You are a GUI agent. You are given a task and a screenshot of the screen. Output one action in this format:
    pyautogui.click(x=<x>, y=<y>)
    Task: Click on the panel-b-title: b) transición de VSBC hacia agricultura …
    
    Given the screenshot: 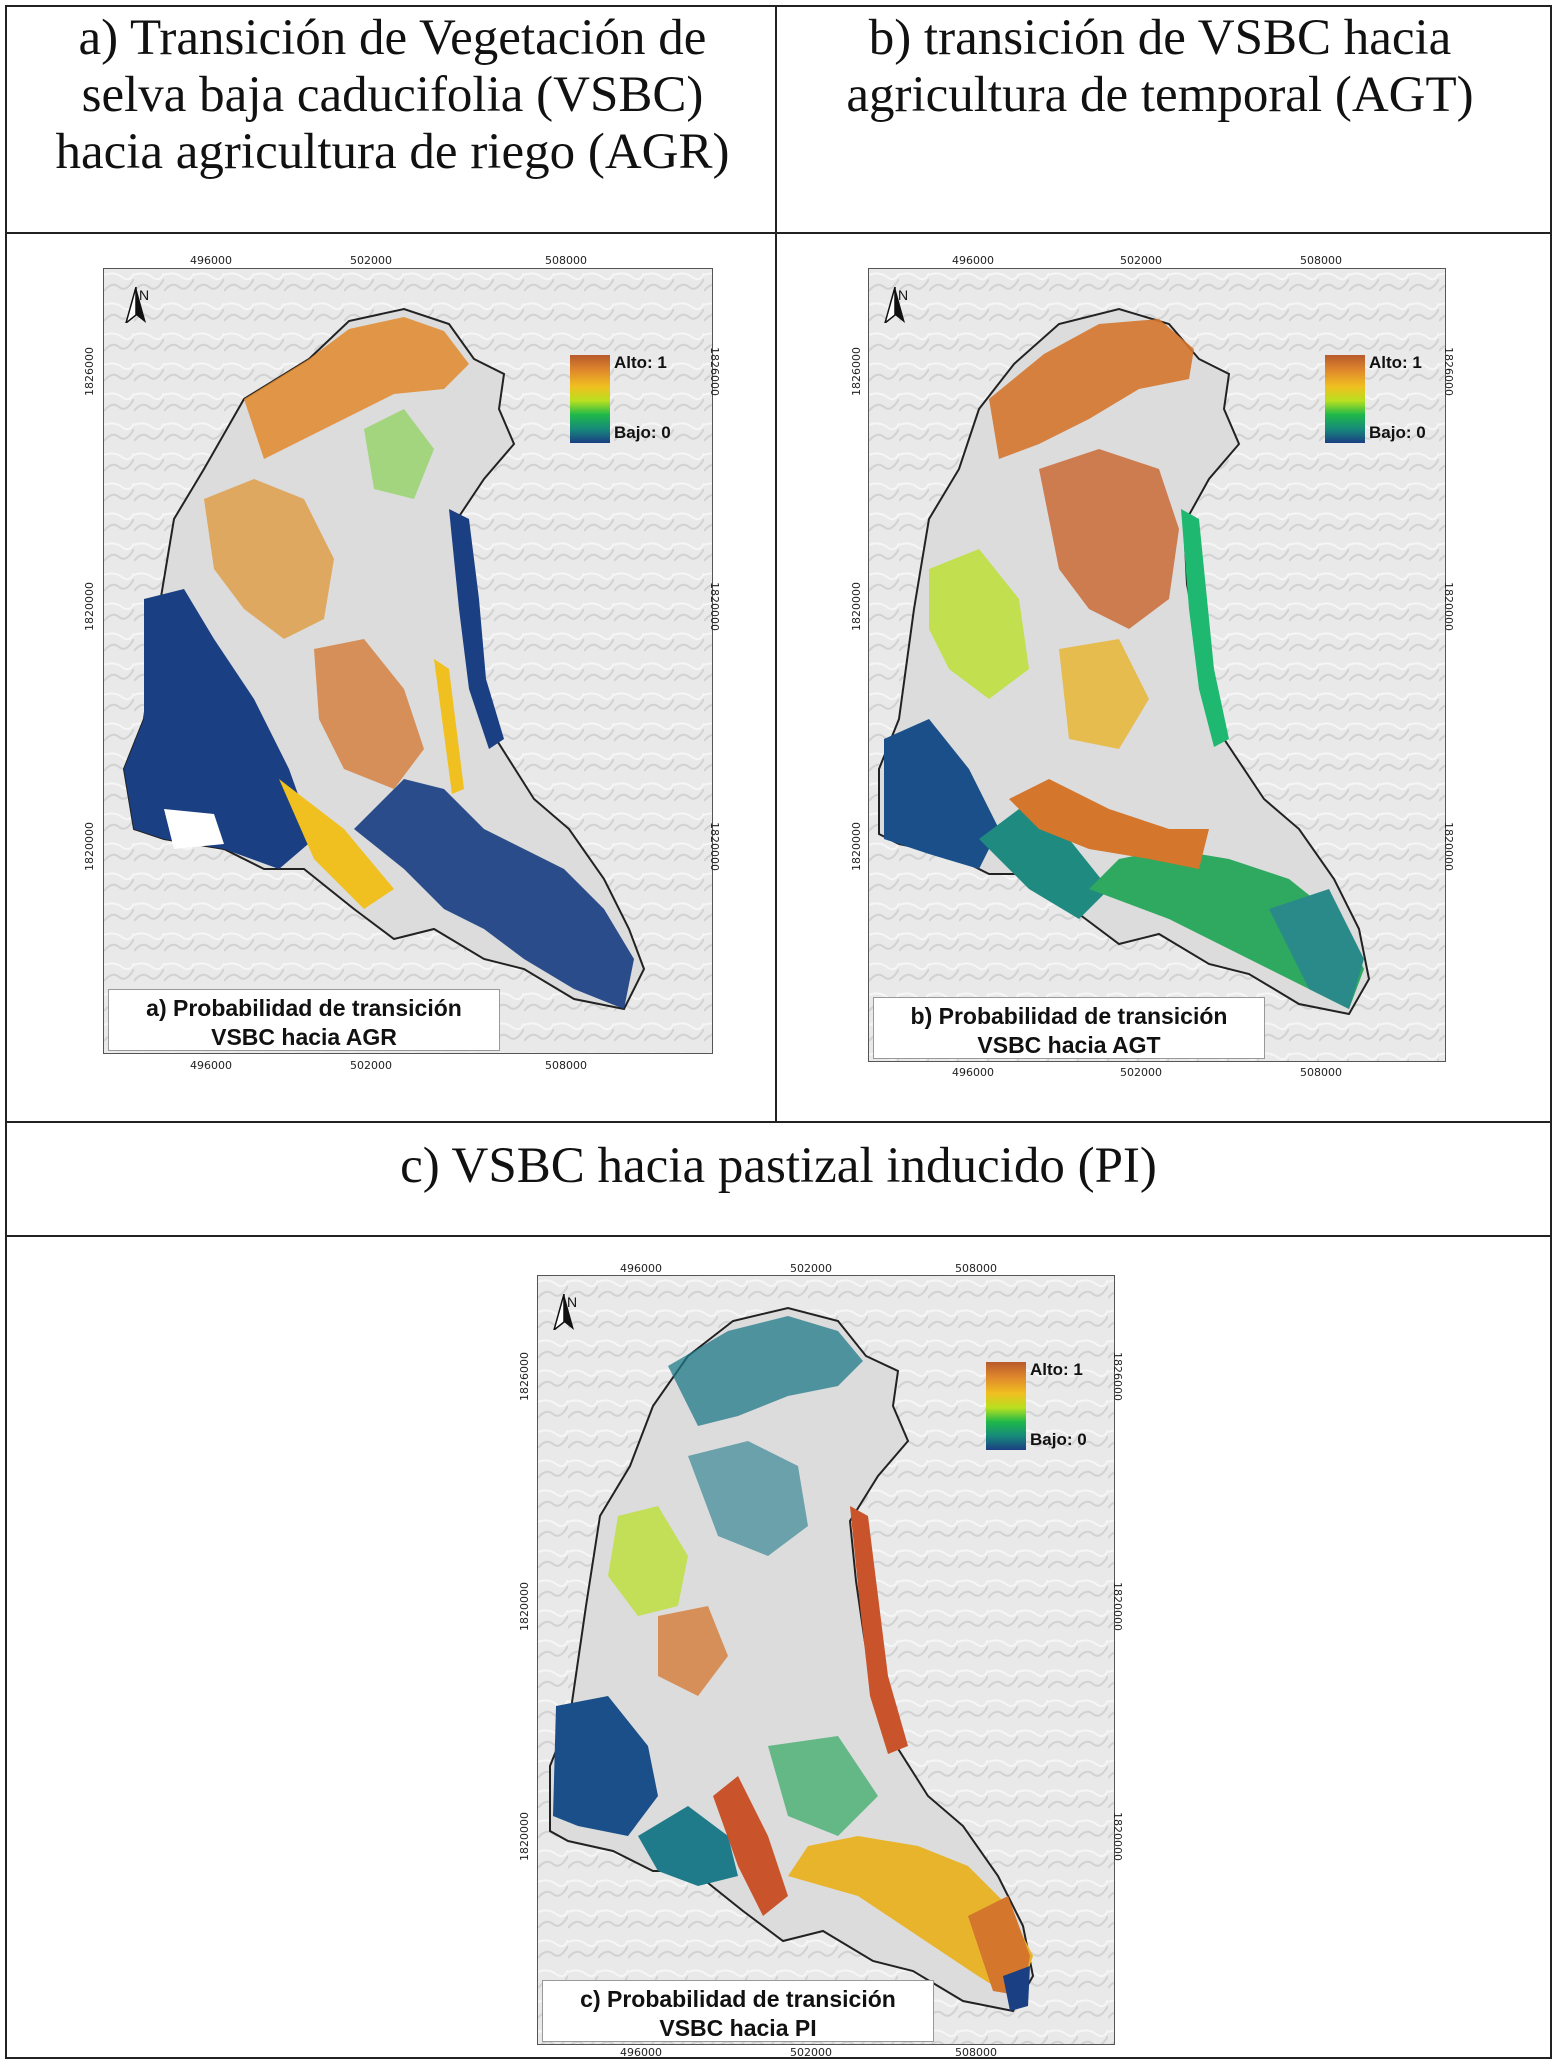 What is the action you would take?
    pyautogui.click(x=1160, y=66)
    